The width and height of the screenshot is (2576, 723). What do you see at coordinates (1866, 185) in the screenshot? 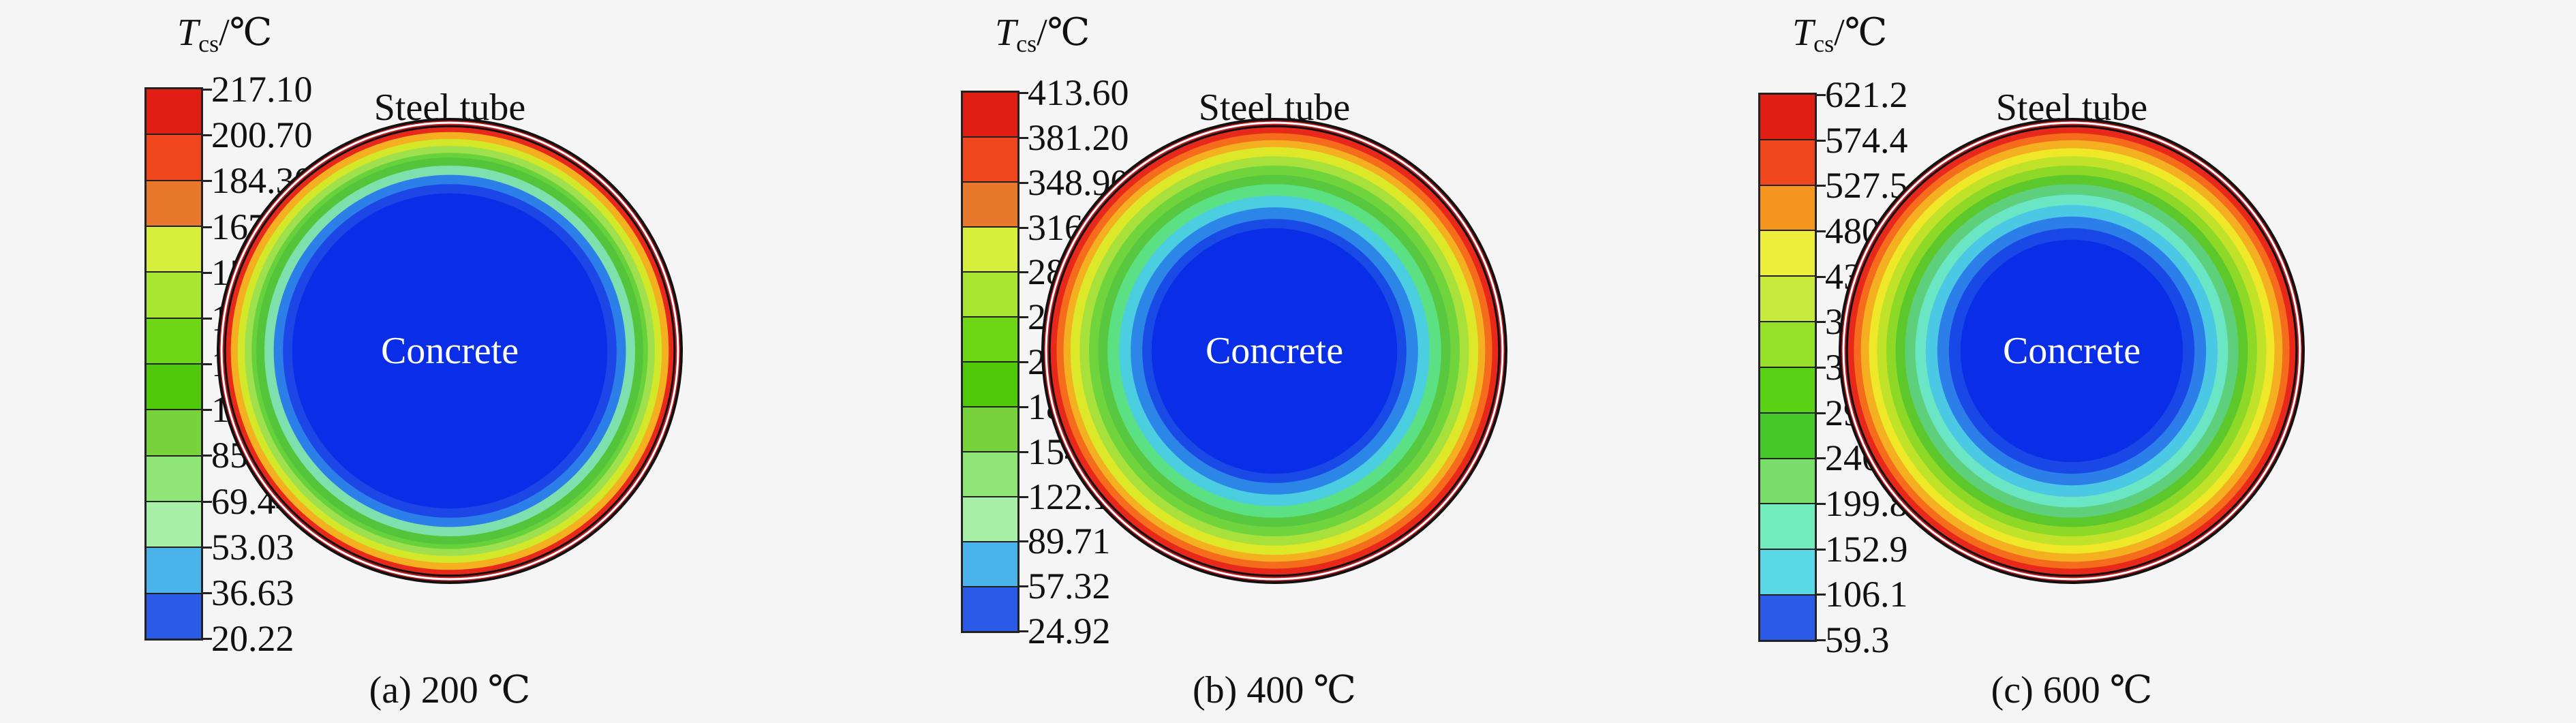
I see `colorbar-tick-label: 527.5` at bounding box center [1866, 185].